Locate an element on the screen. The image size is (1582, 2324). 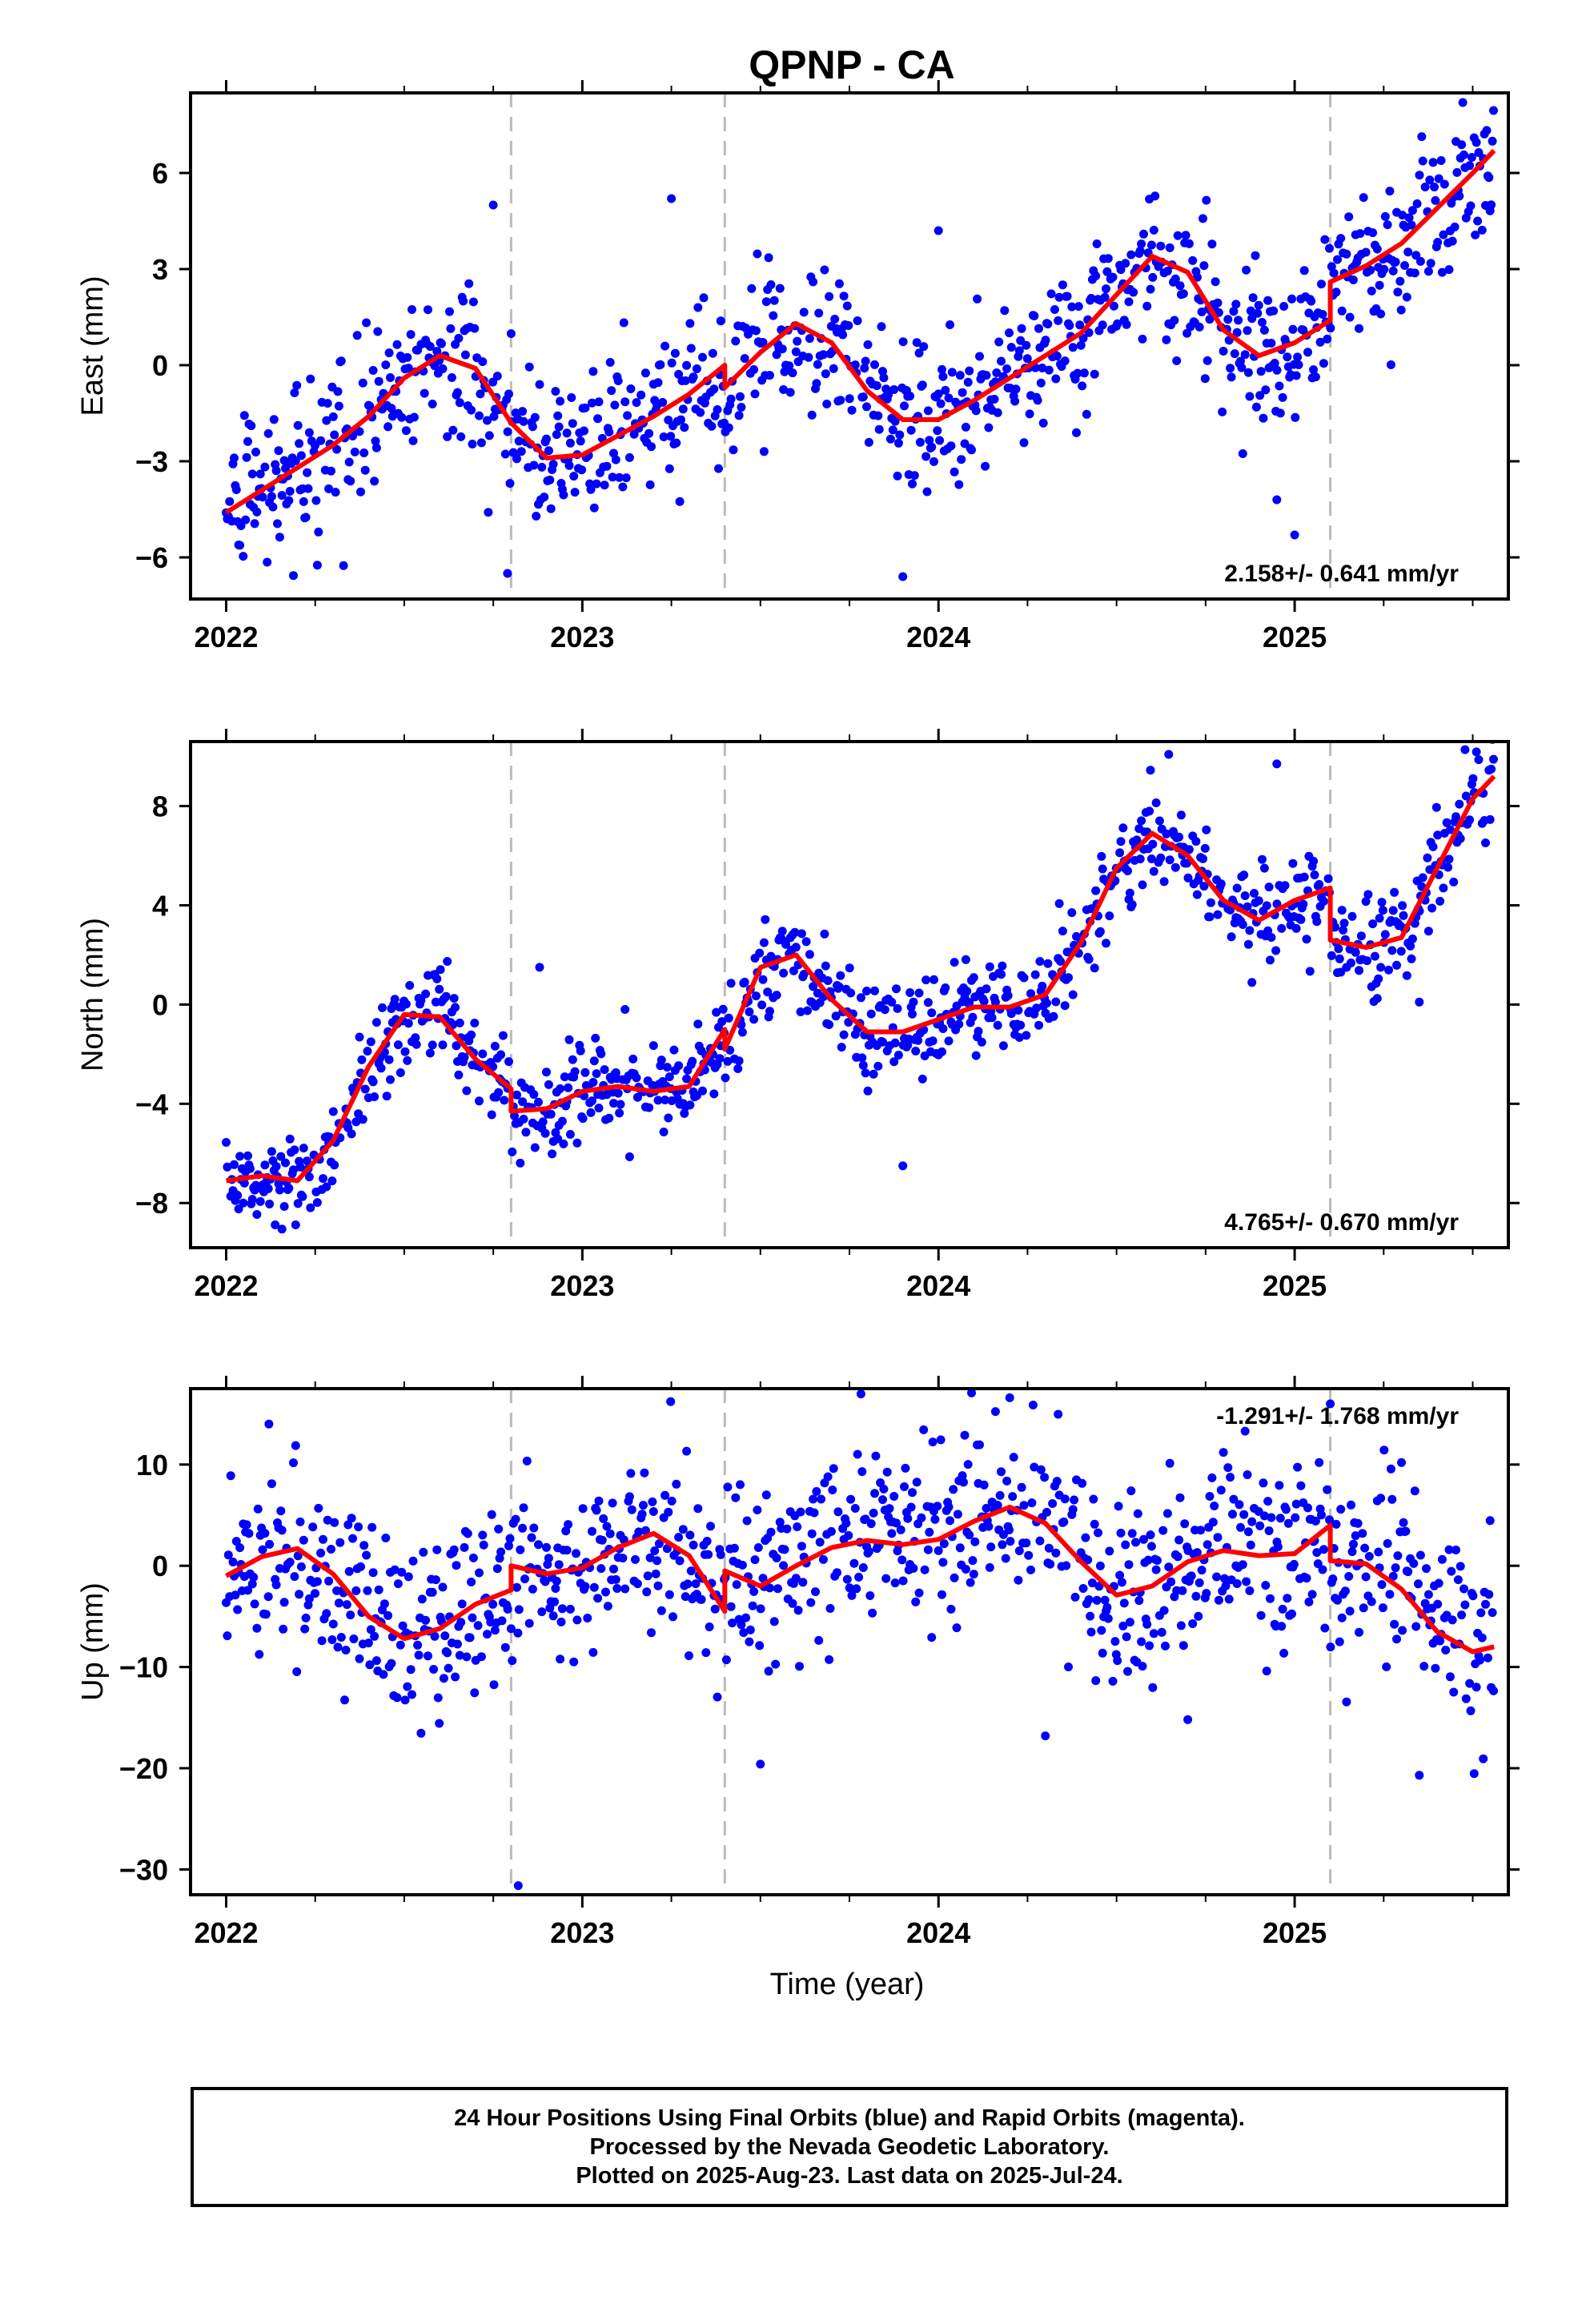
x-tick-label: 2025 is located at coordinates (1295, 637).